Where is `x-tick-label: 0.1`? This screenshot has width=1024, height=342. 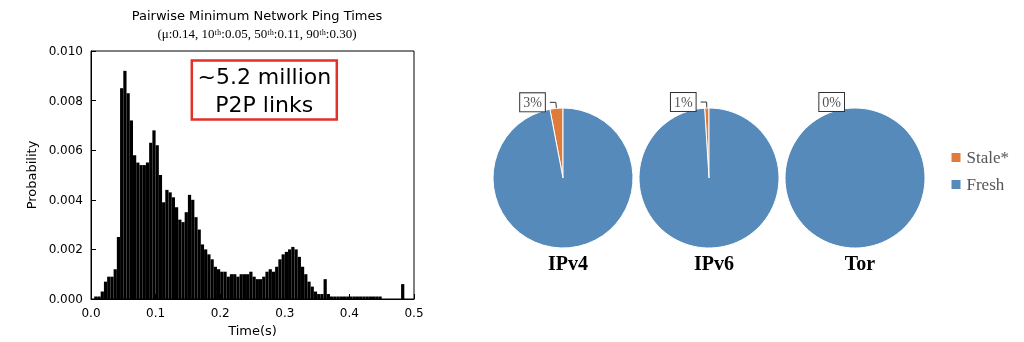 x-tick-label: 0.1 is located at coordinates (156, 313).